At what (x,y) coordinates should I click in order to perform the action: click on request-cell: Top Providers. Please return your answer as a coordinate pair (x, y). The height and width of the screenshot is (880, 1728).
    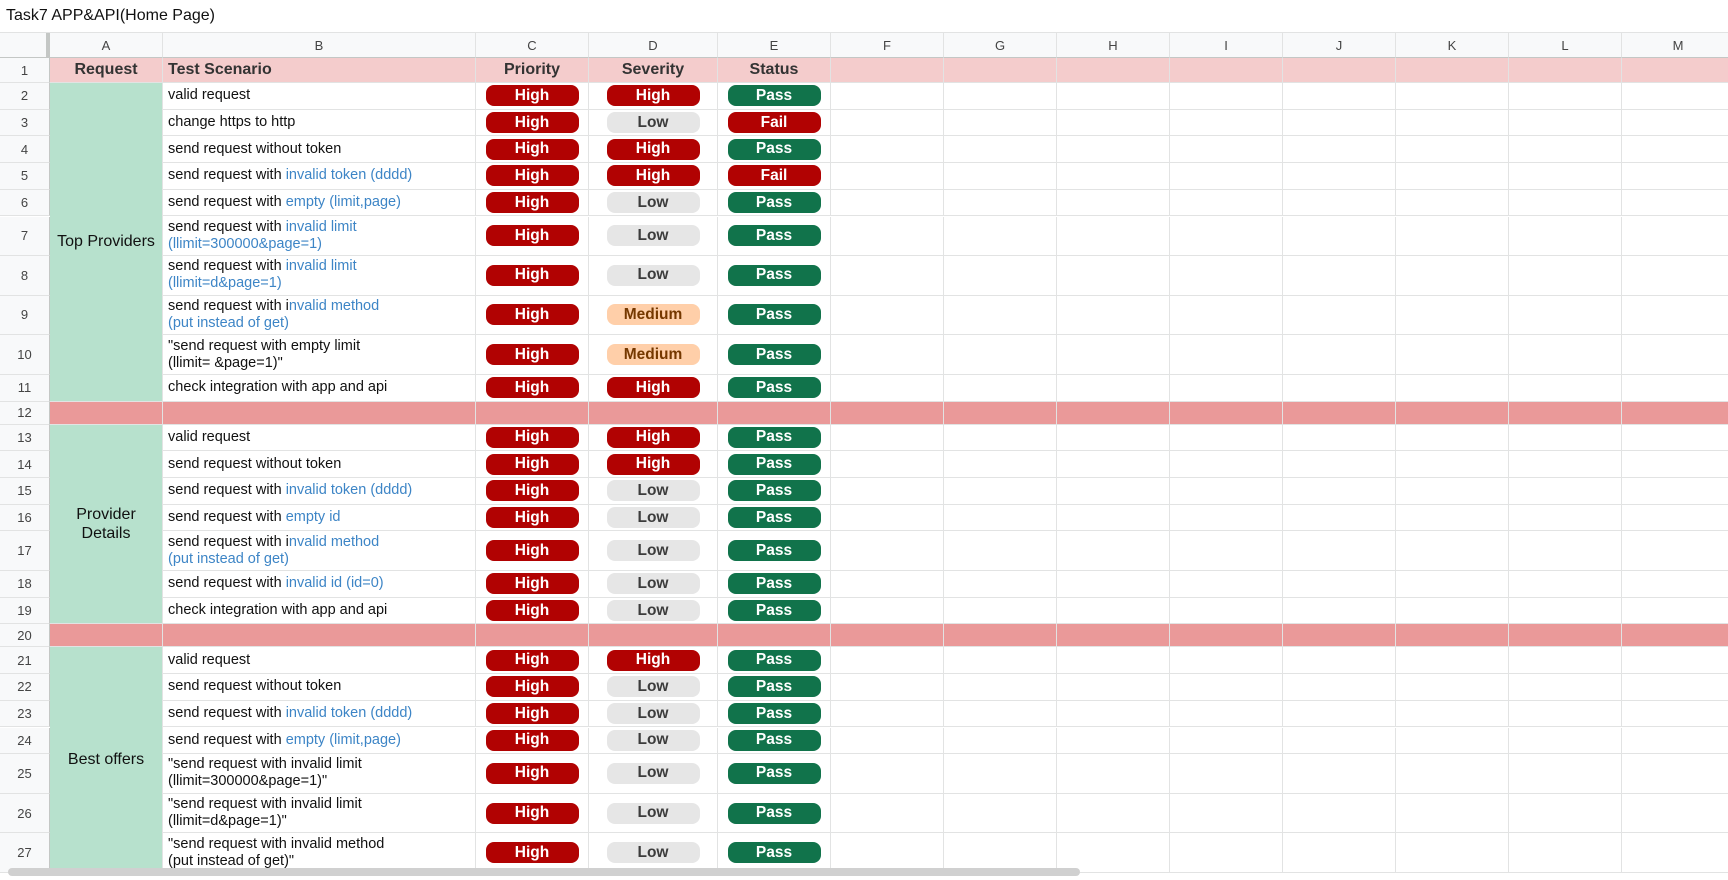
    Looking at the image, I should click on (106, 242).